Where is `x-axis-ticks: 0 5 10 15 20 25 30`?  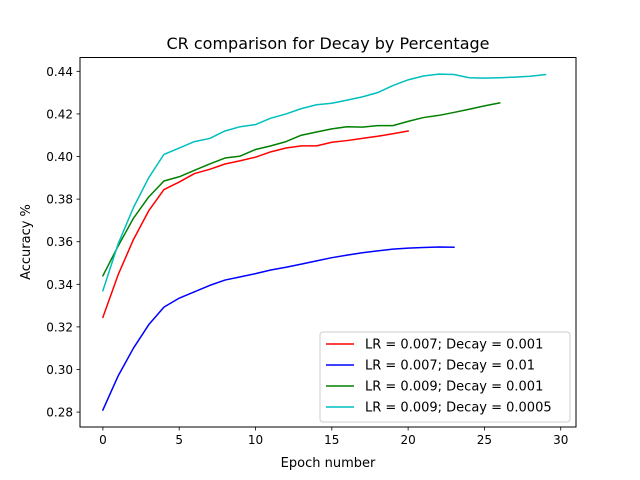
x-axis-ticks: 0 5 10 15 20 25 30 is located at coordinates (333, 437).